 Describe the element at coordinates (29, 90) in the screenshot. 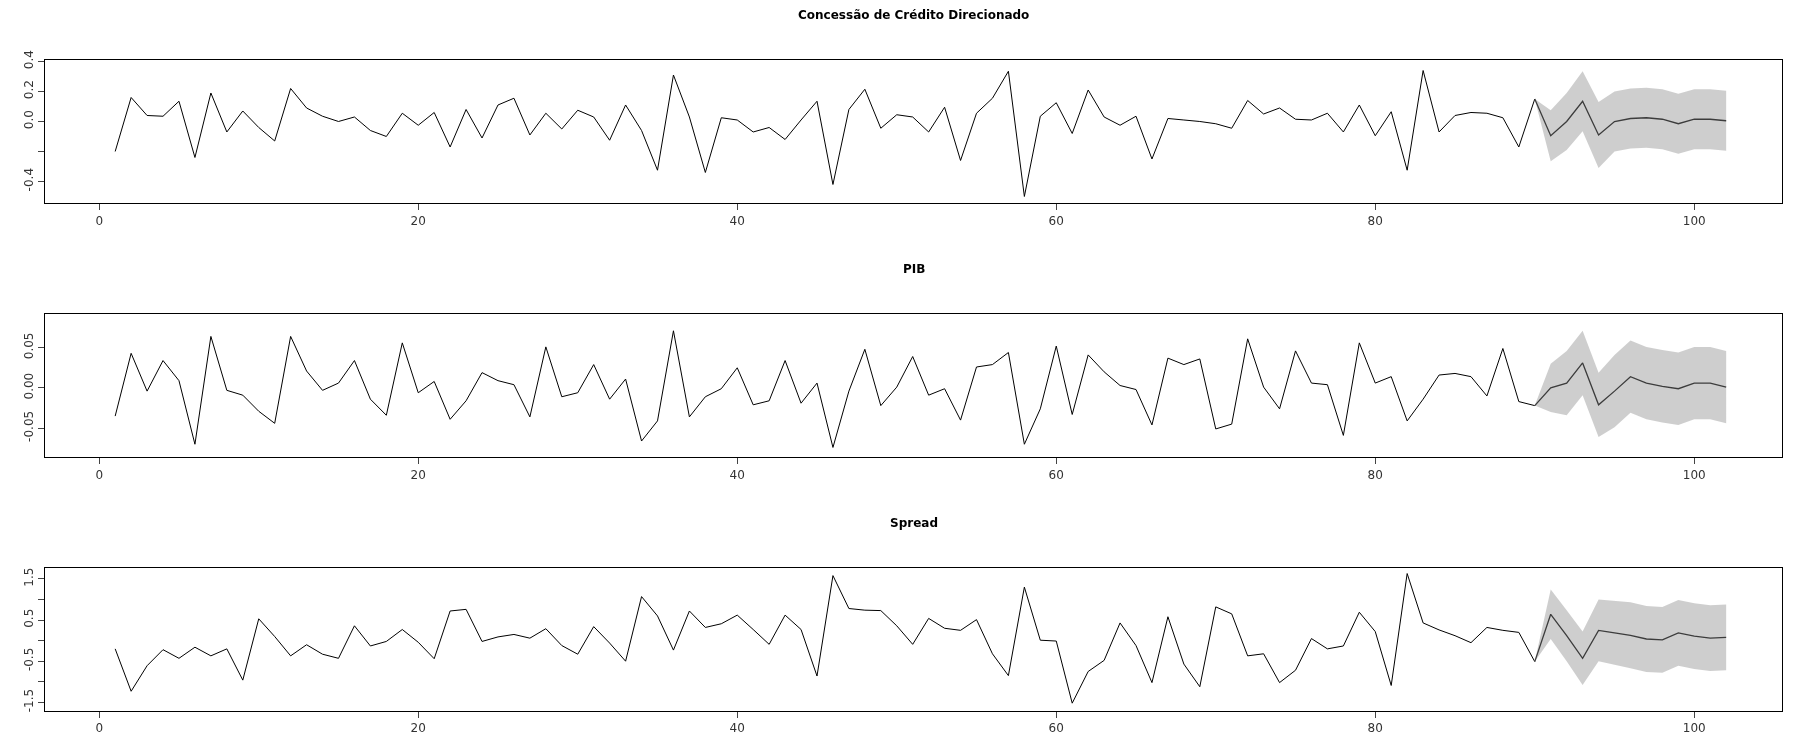

I see `y-tick-label: 0.2` at that location.